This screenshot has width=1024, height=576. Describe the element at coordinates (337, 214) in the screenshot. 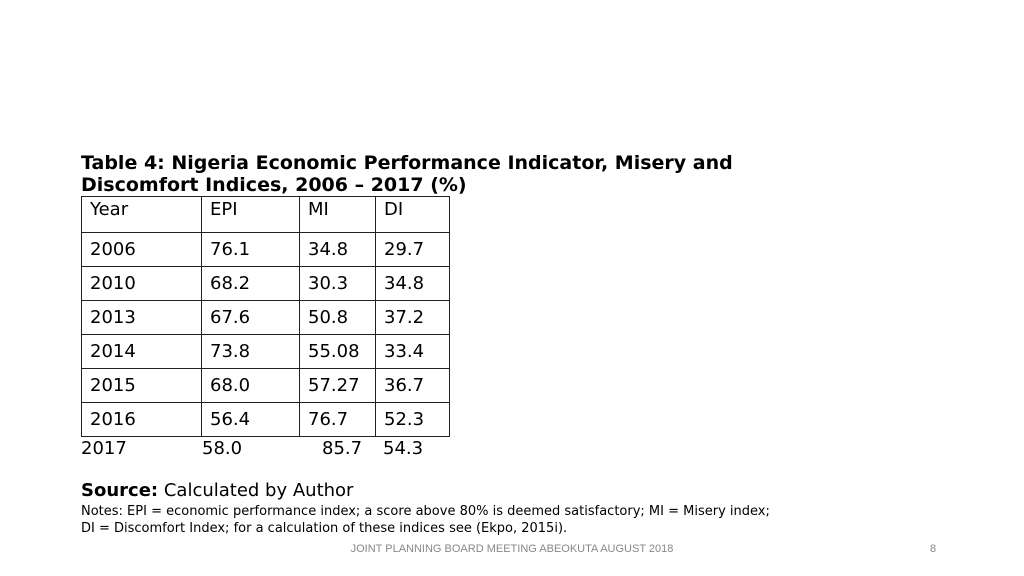

I see `header-mi: MI` at that location.